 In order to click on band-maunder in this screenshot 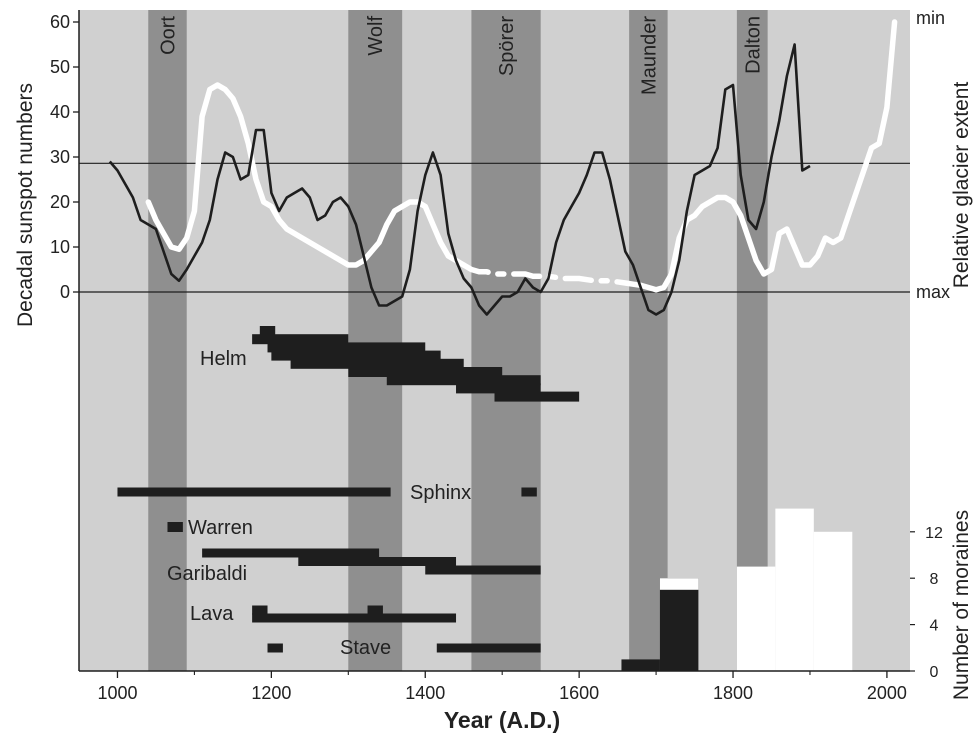, I will do `click(648, 340)`.